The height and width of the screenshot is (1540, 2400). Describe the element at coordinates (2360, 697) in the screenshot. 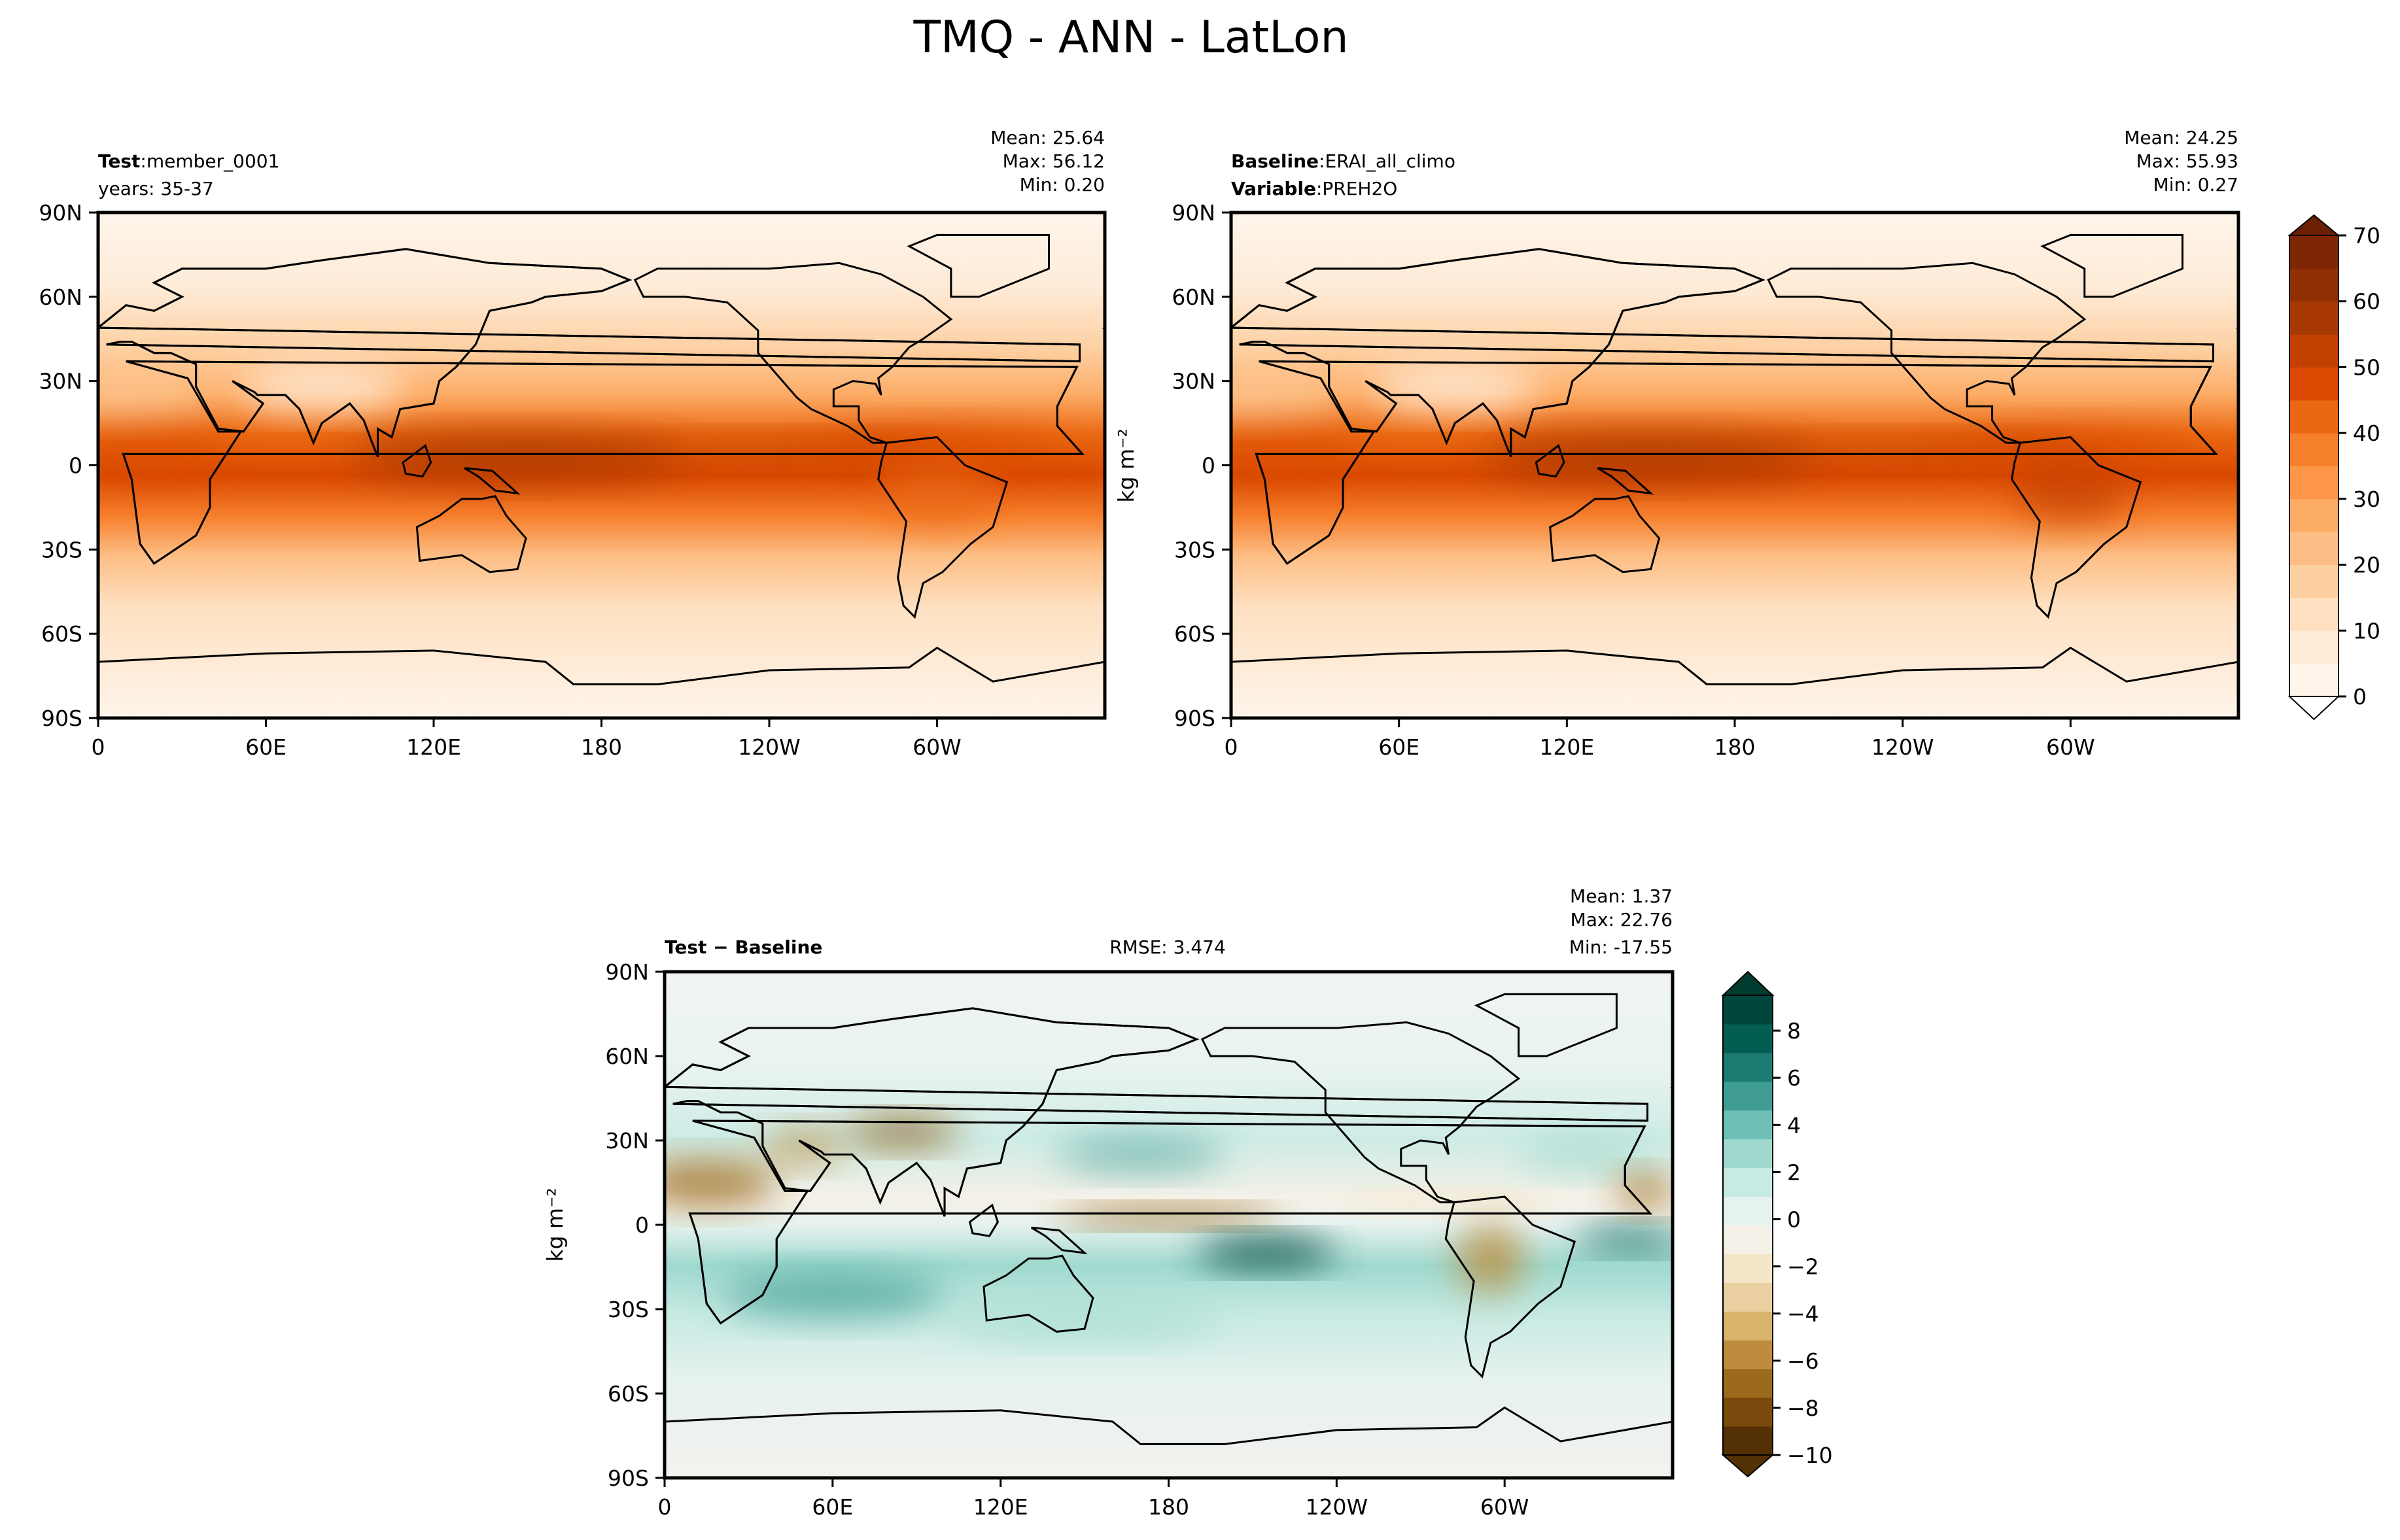

I see `colorbar-oranges-tick-label: 0` at that location.